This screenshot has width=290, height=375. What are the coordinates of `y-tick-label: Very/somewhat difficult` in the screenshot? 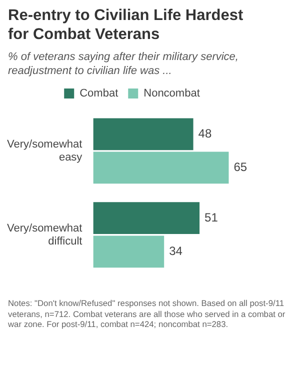 It's located at (44, 235).